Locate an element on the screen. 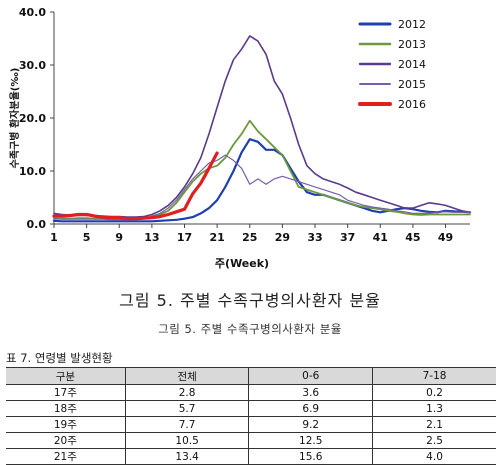  x-tick-label: 29 is located at coordinates (282, 237).